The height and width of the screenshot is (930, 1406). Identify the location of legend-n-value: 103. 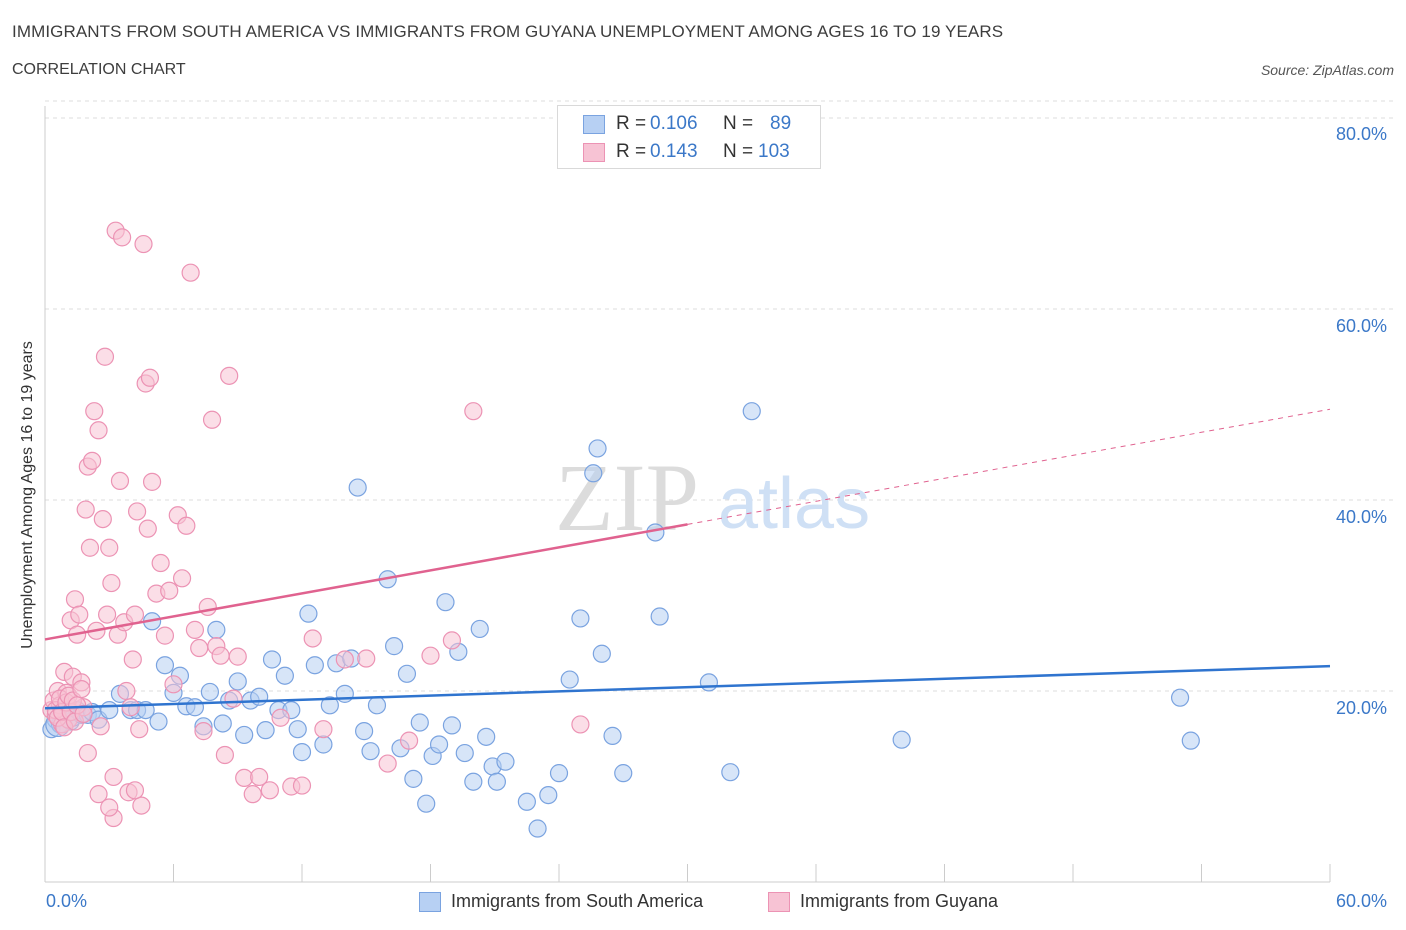
(774, 151).